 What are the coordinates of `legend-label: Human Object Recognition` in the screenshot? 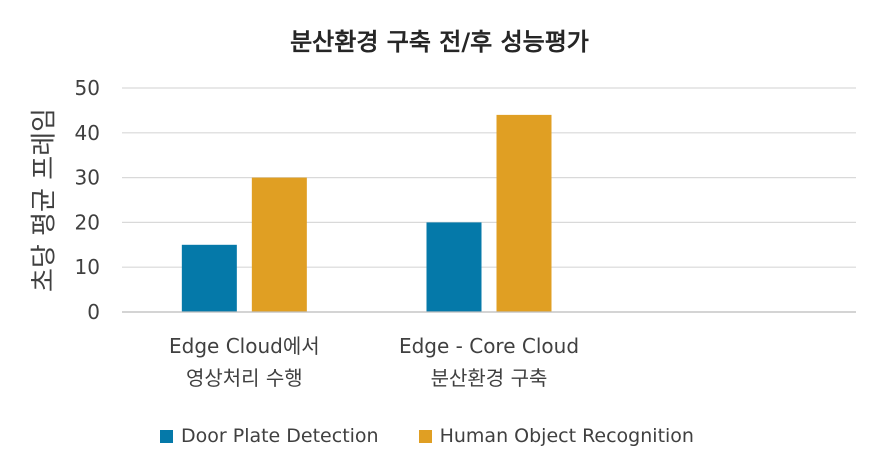 It's located at (566, 436).